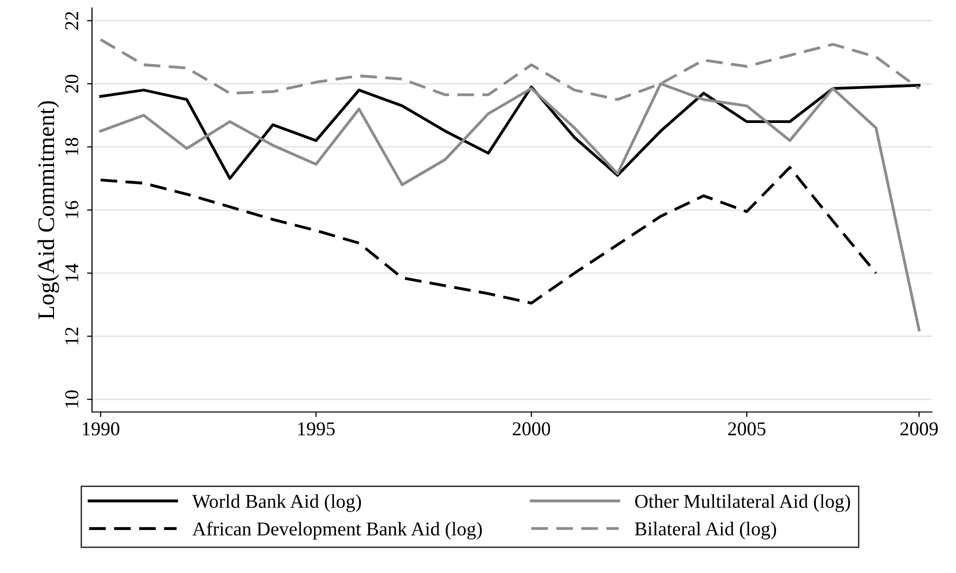 Image resolution: width=956 pixels, height=573 pixels. I want to click on y-tick-label: 20, so click(71, 83).